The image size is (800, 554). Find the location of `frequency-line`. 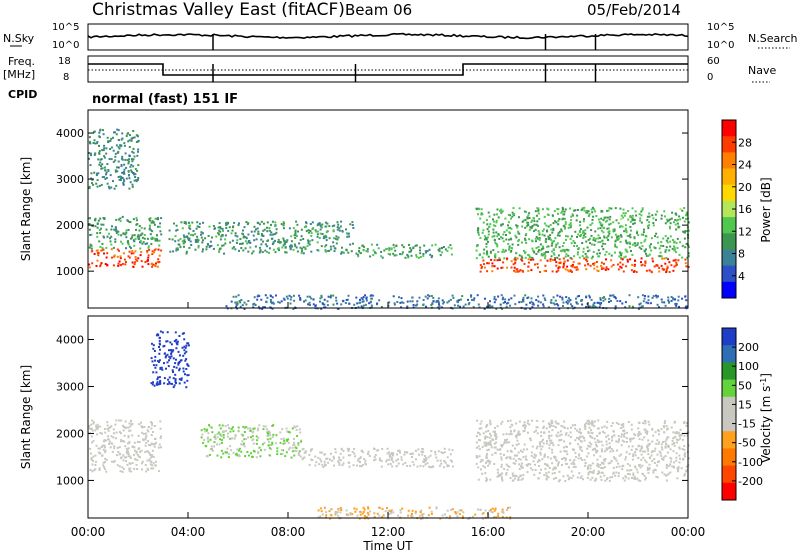

frequency-line is located at coordinates (388, 69).